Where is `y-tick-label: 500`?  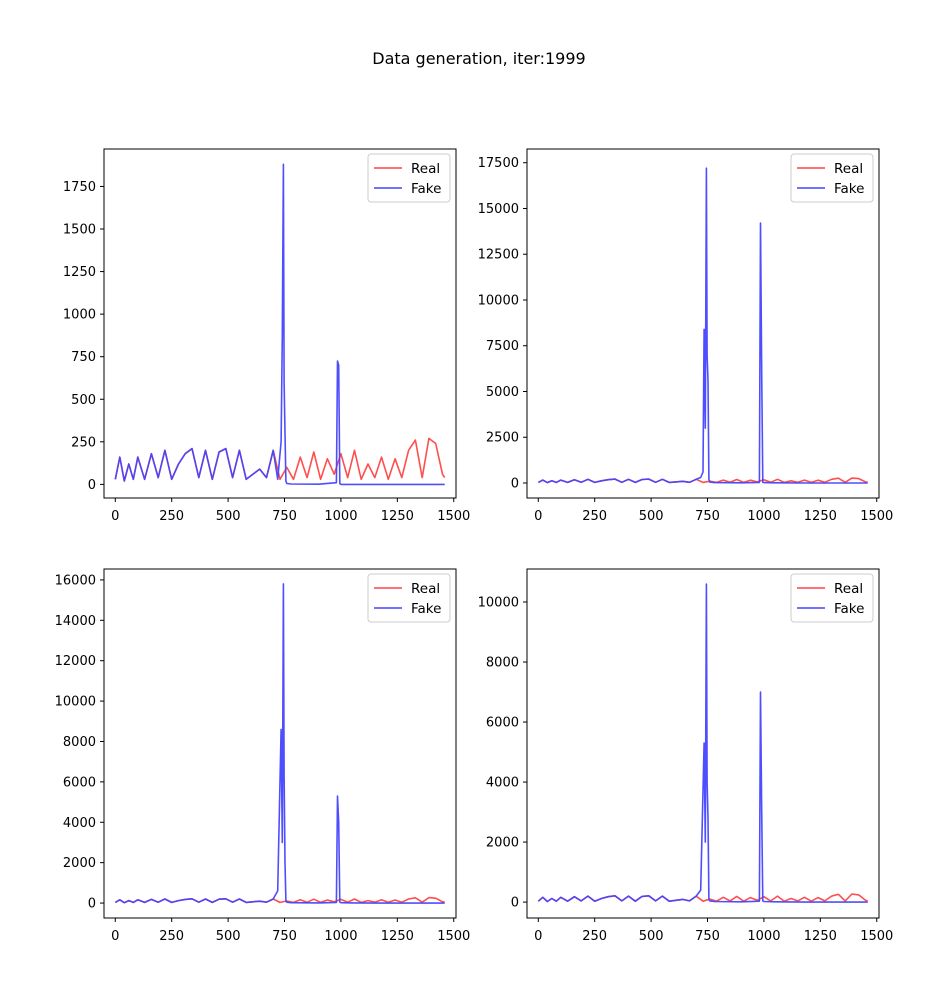
y-tick-label: 500 is located at coordinates (83, 400).